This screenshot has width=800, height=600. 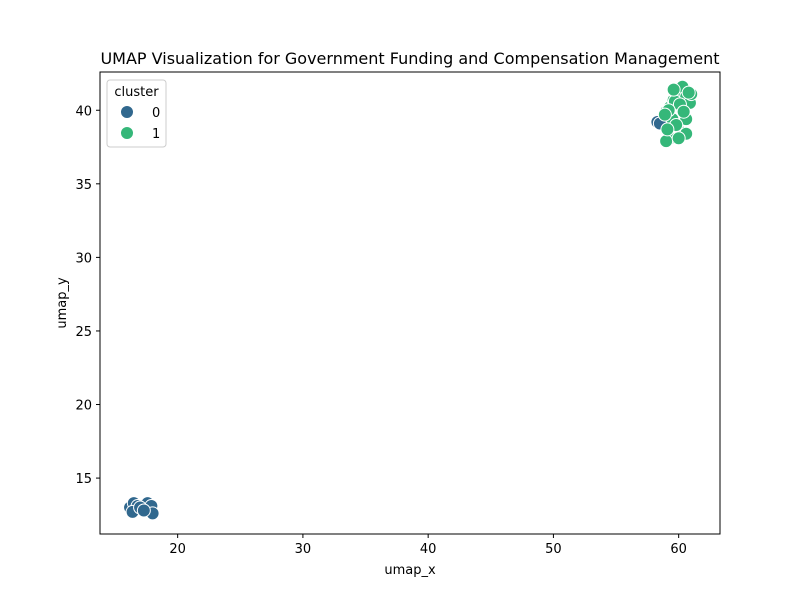 What do you see at coordinates (156, 113) in the screenshot?
I see `legend-label-0: 0` at bounding box center [156, 113].